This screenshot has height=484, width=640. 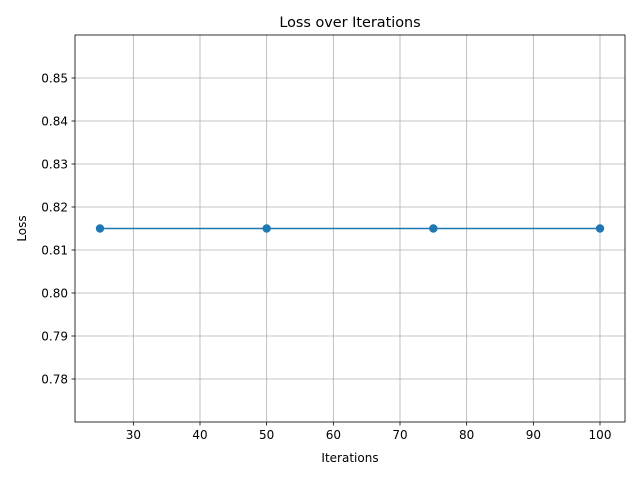 What do you see at coordinates (399, 435) in the screenshot?
I see `x-tick-label: 70` at bounding box center [399, 435].